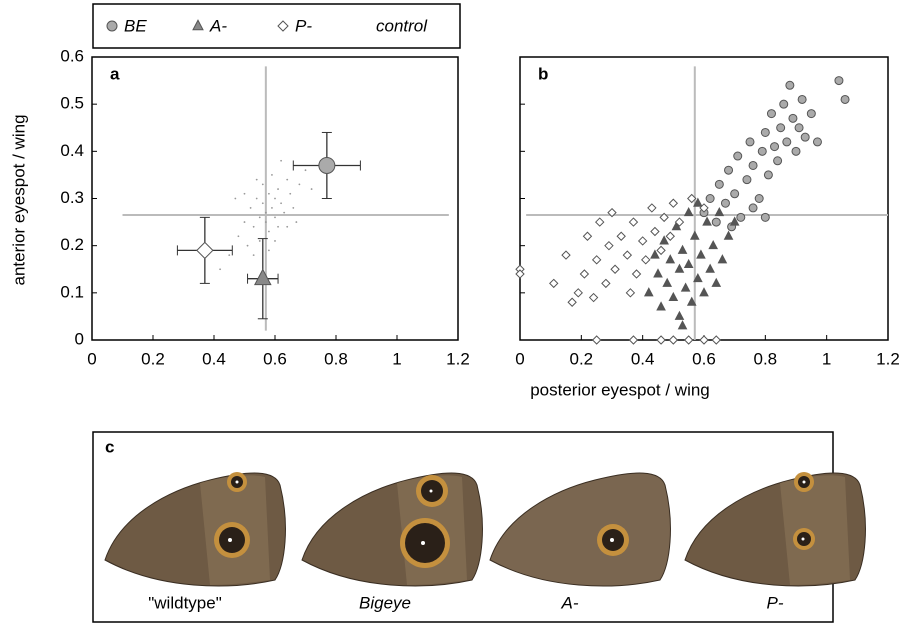 Image resolution: width=912 pixels, height=633 pixels. I want to click on panel-letter: b, so click(543, 73).